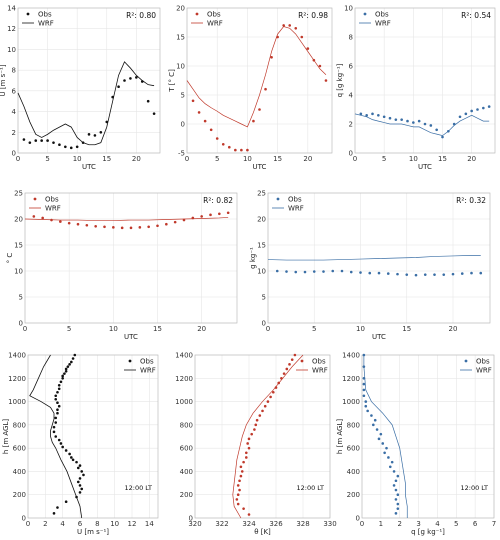  I want to click on y-tick-label: 600, so click(19, 449).